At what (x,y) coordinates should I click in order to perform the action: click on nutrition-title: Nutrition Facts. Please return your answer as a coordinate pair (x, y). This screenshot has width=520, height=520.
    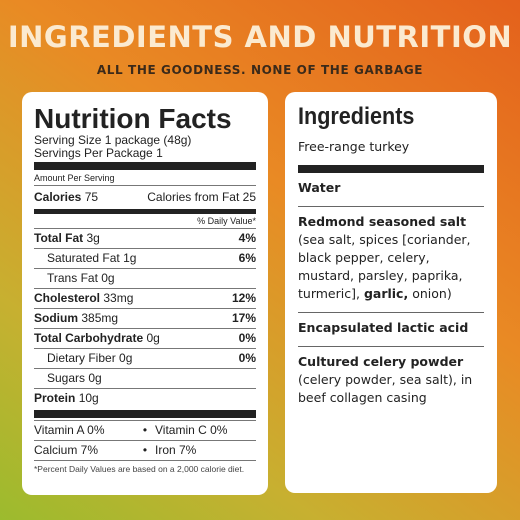
    Looking at the image, I should click on (133, 118).